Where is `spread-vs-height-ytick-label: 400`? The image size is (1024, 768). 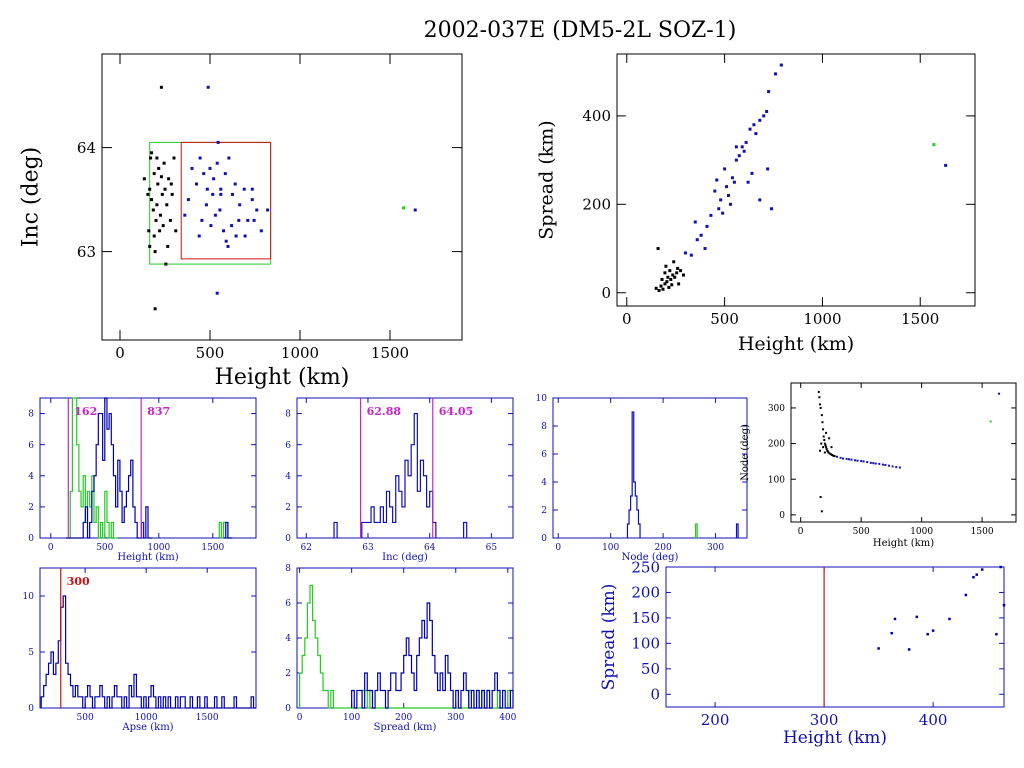
spread-vs-height-ytick-label: 400 is located at coordinates (596, 116).